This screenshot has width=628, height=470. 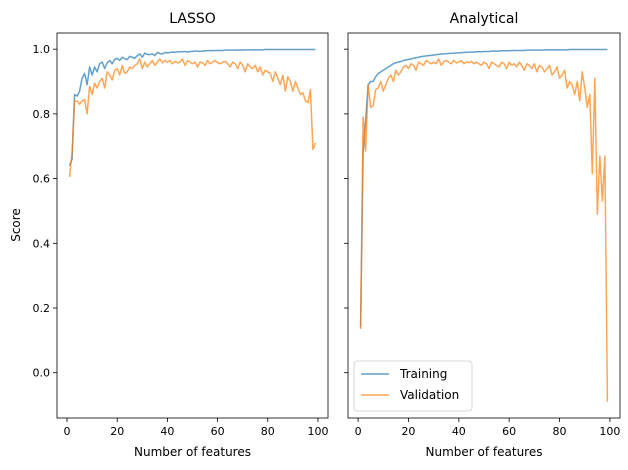 What do you see at coordinates (42, 179) in the screenshot?
I see `y-tick-label: 0.6` at bounding box center [42, 179].